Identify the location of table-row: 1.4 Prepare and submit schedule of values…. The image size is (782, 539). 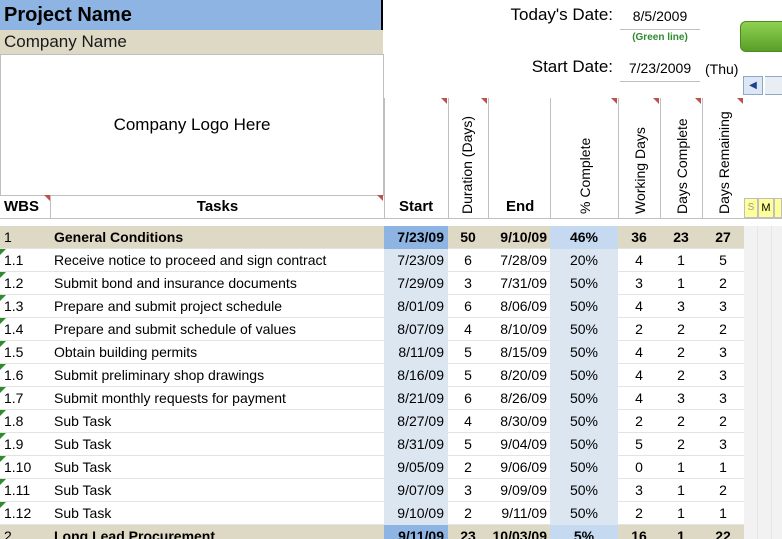
(391, 329).